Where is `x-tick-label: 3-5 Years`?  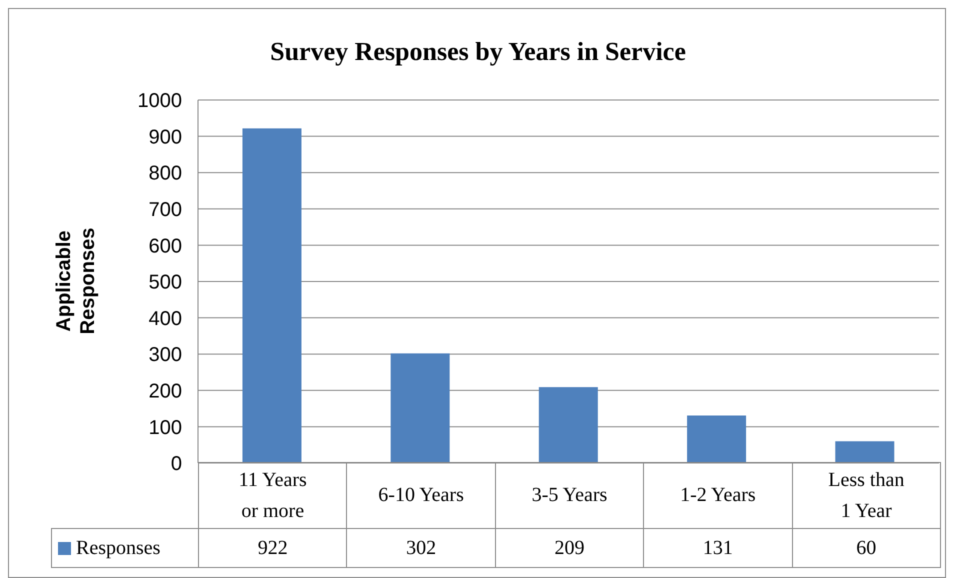
x-tick-label: 3-5 Years is located at coordinates (569, 495).